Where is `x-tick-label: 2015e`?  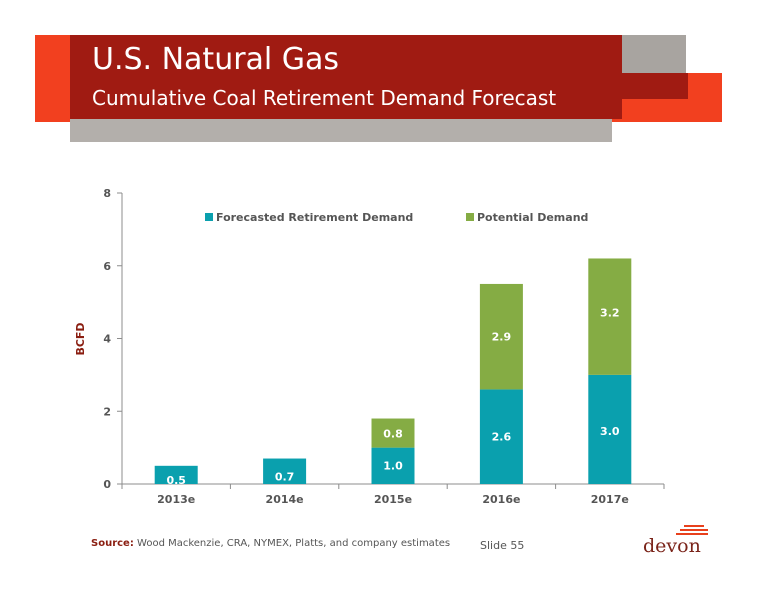 x-tick-label: 2015e is located at coordinates (393, 499).